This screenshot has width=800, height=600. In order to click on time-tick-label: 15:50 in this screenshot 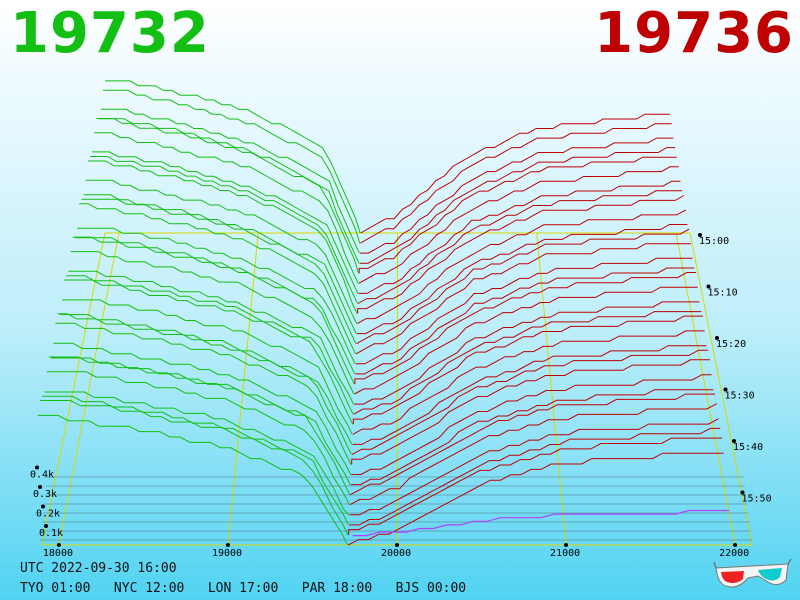, I will do `click(757, 499)`.